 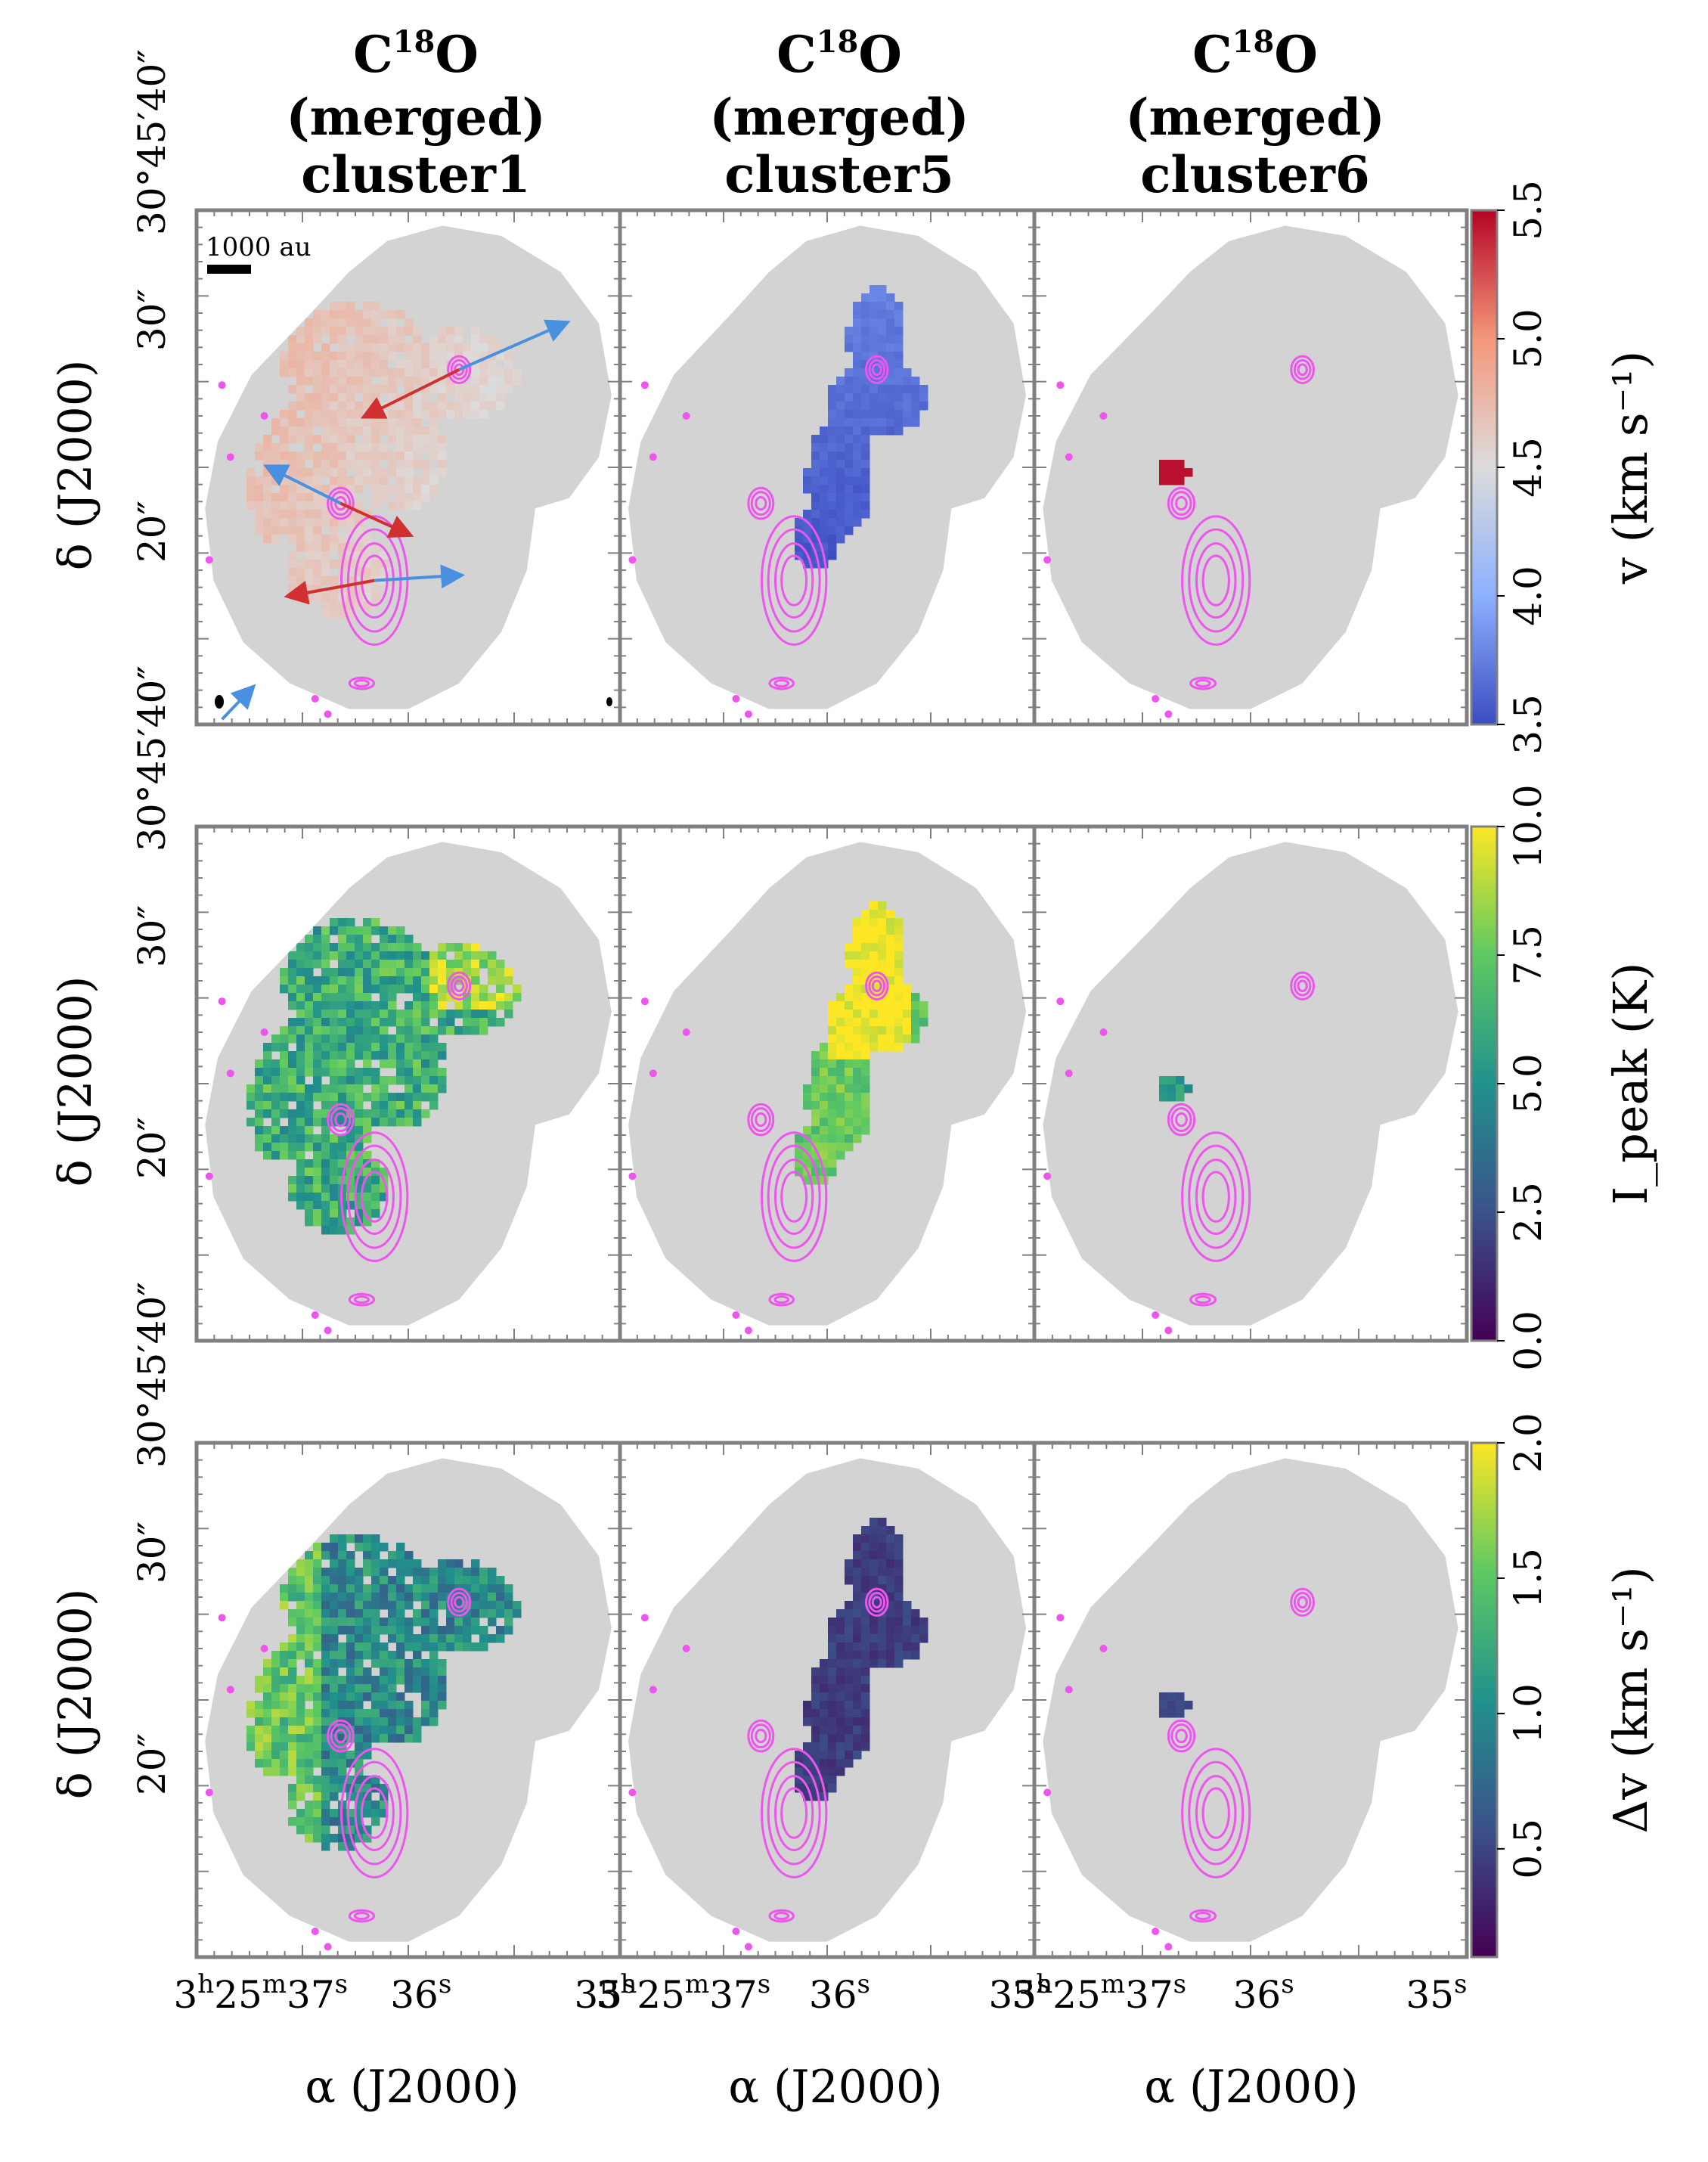 I want to click on xlabel-col2: α (J2000), so click(x=835, y=2087).